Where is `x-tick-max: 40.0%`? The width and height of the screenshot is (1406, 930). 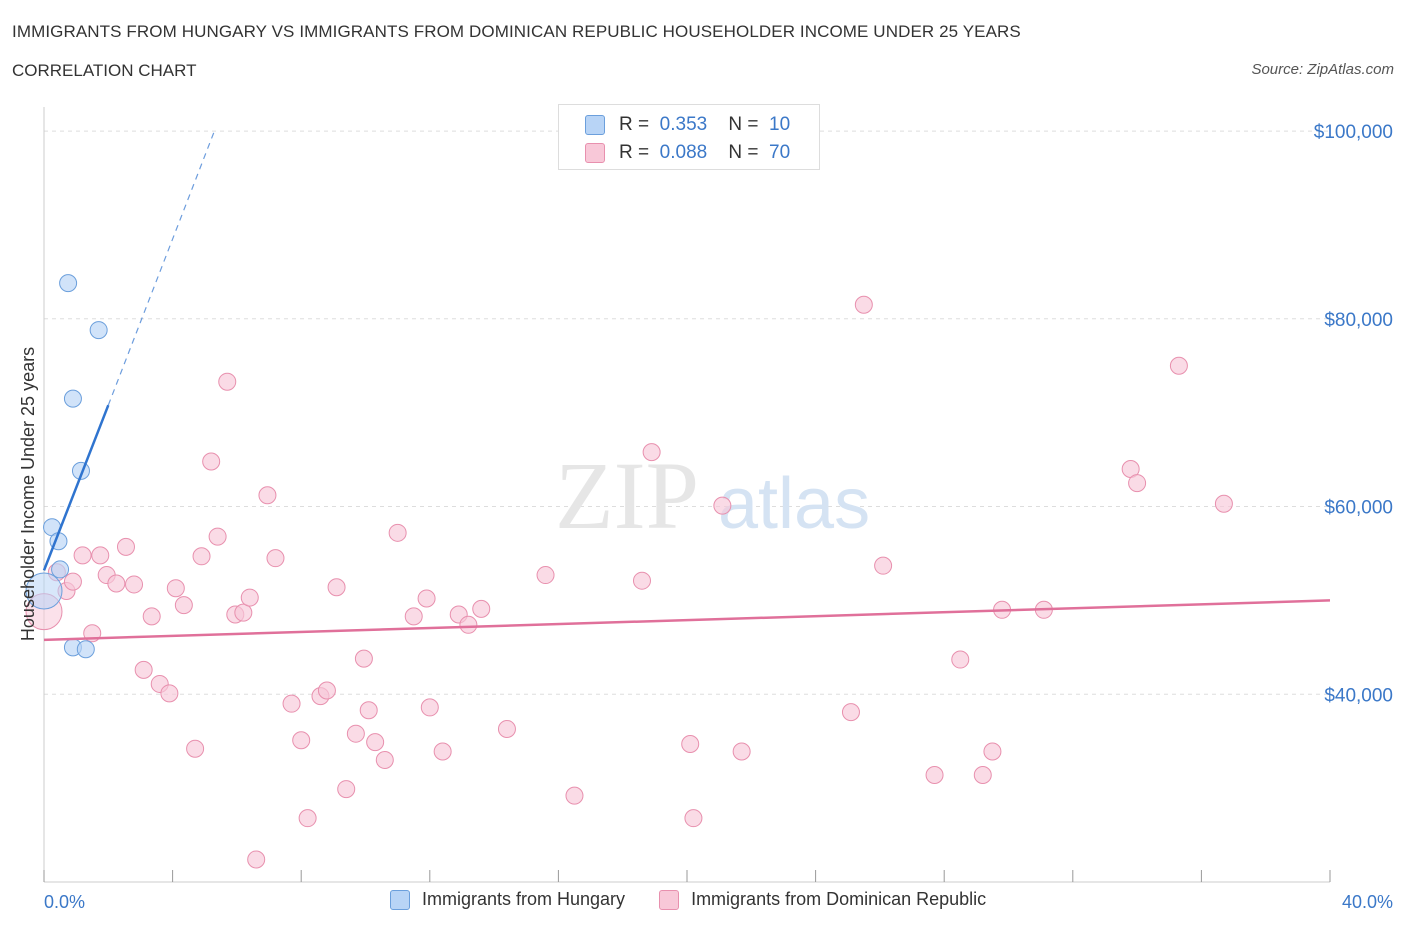
x-tick-max: 40.0% is located at coordinates (1367, 902).